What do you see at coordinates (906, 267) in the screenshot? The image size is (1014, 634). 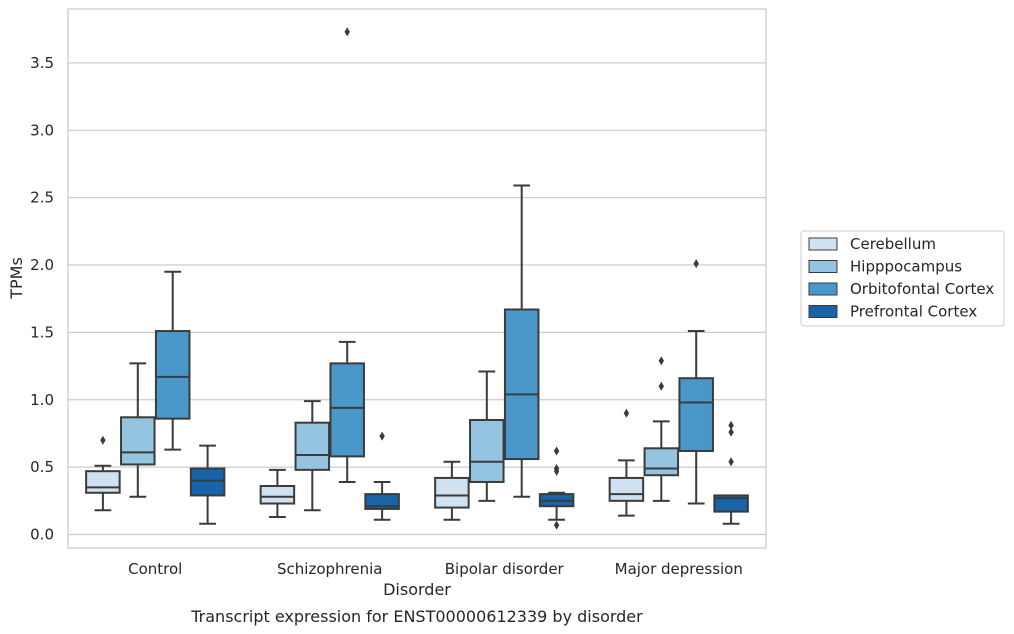 I see `legend-label: Hipppocampus` at bounding box center [906, 267].